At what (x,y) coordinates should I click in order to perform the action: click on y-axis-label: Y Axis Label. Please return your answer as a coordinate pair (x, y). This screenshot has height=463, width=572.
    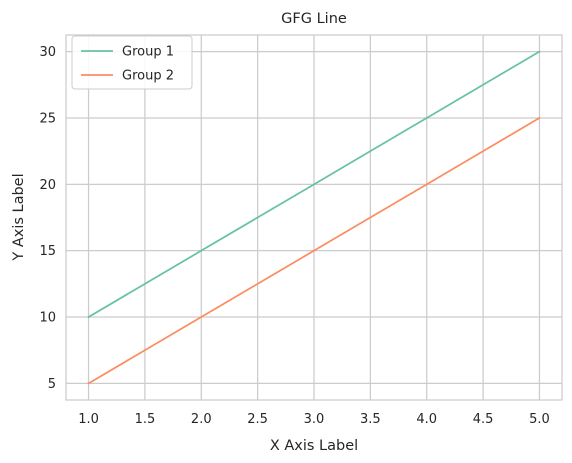
    Looking at the image, I should click on (19, 217).